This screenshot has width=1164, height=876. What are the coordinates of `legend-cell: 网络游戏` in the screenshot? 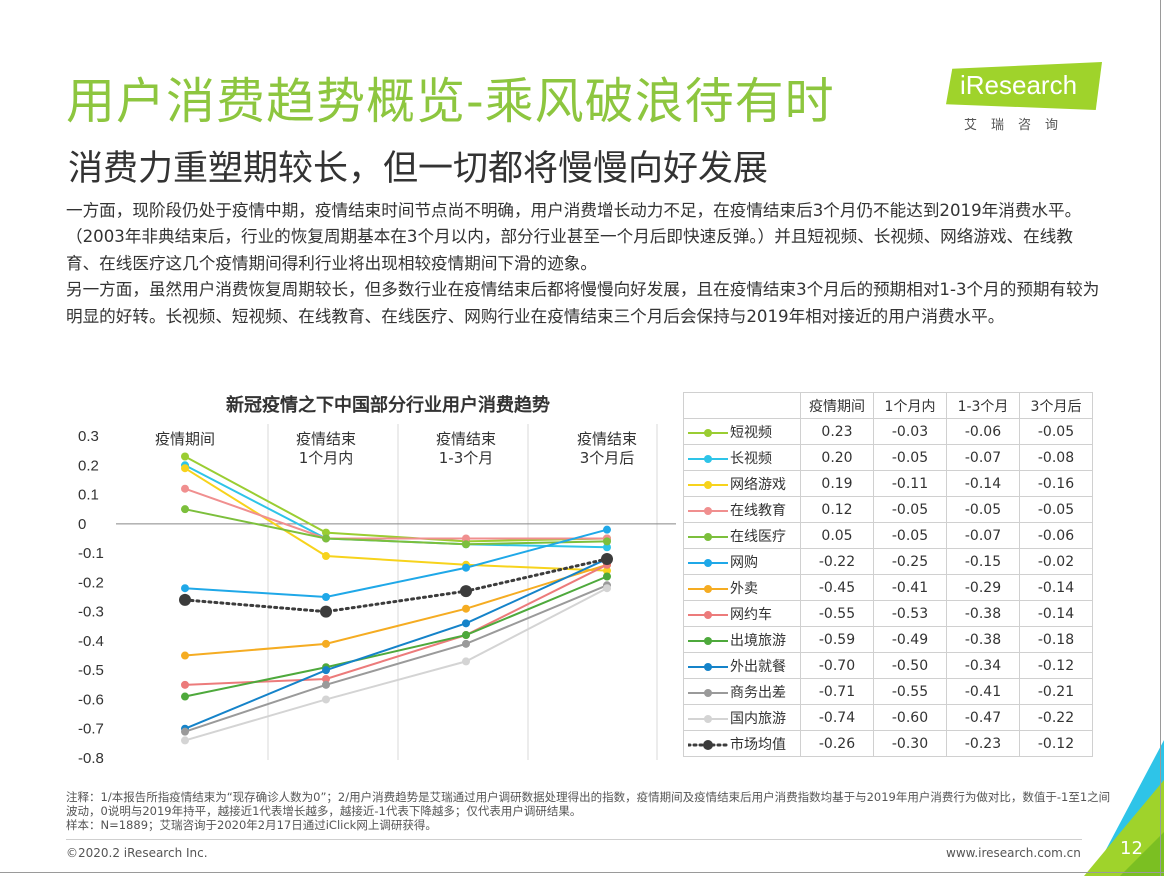 It's located at (742, 483).